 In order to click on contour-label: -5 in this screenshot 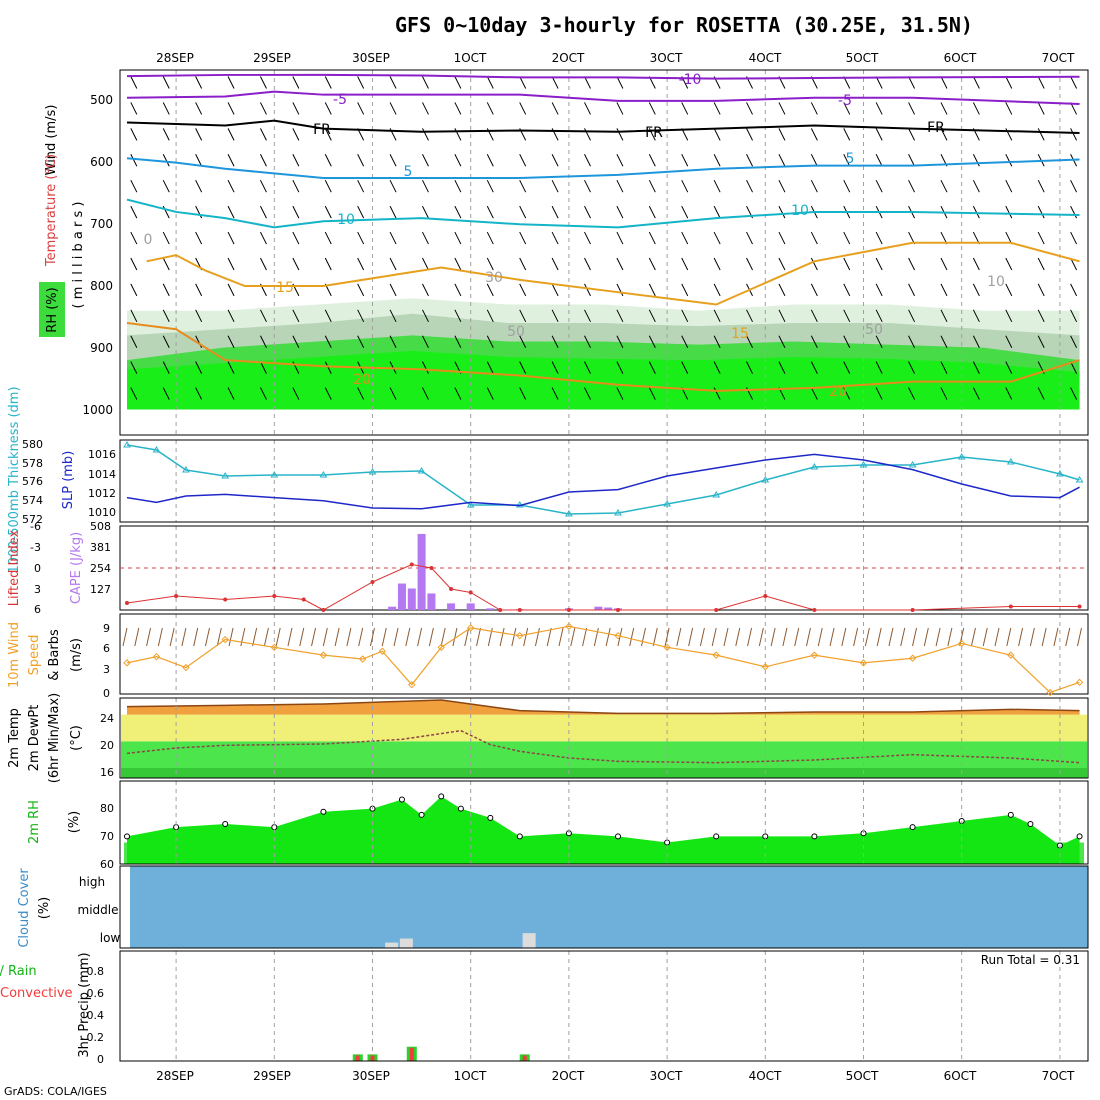, I will do `click(845, 101)`.